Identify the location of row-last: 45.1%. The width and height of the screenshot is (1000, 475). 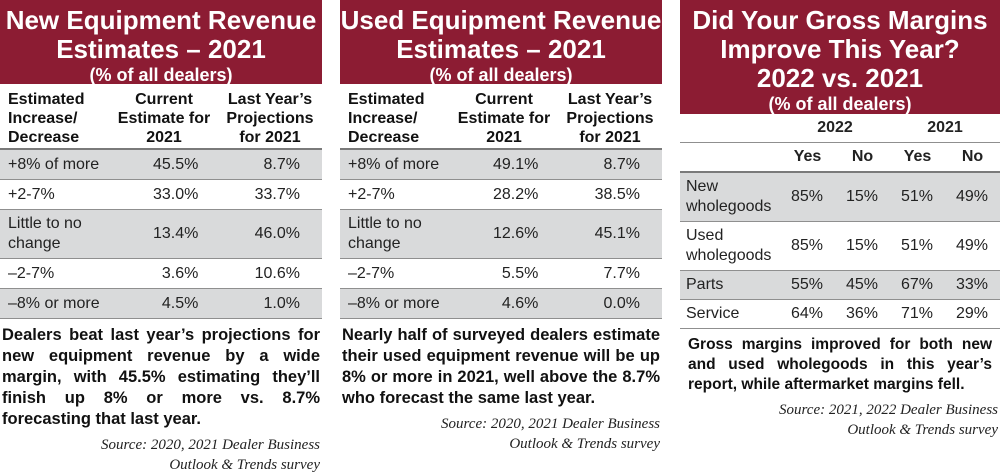
(617, 233).